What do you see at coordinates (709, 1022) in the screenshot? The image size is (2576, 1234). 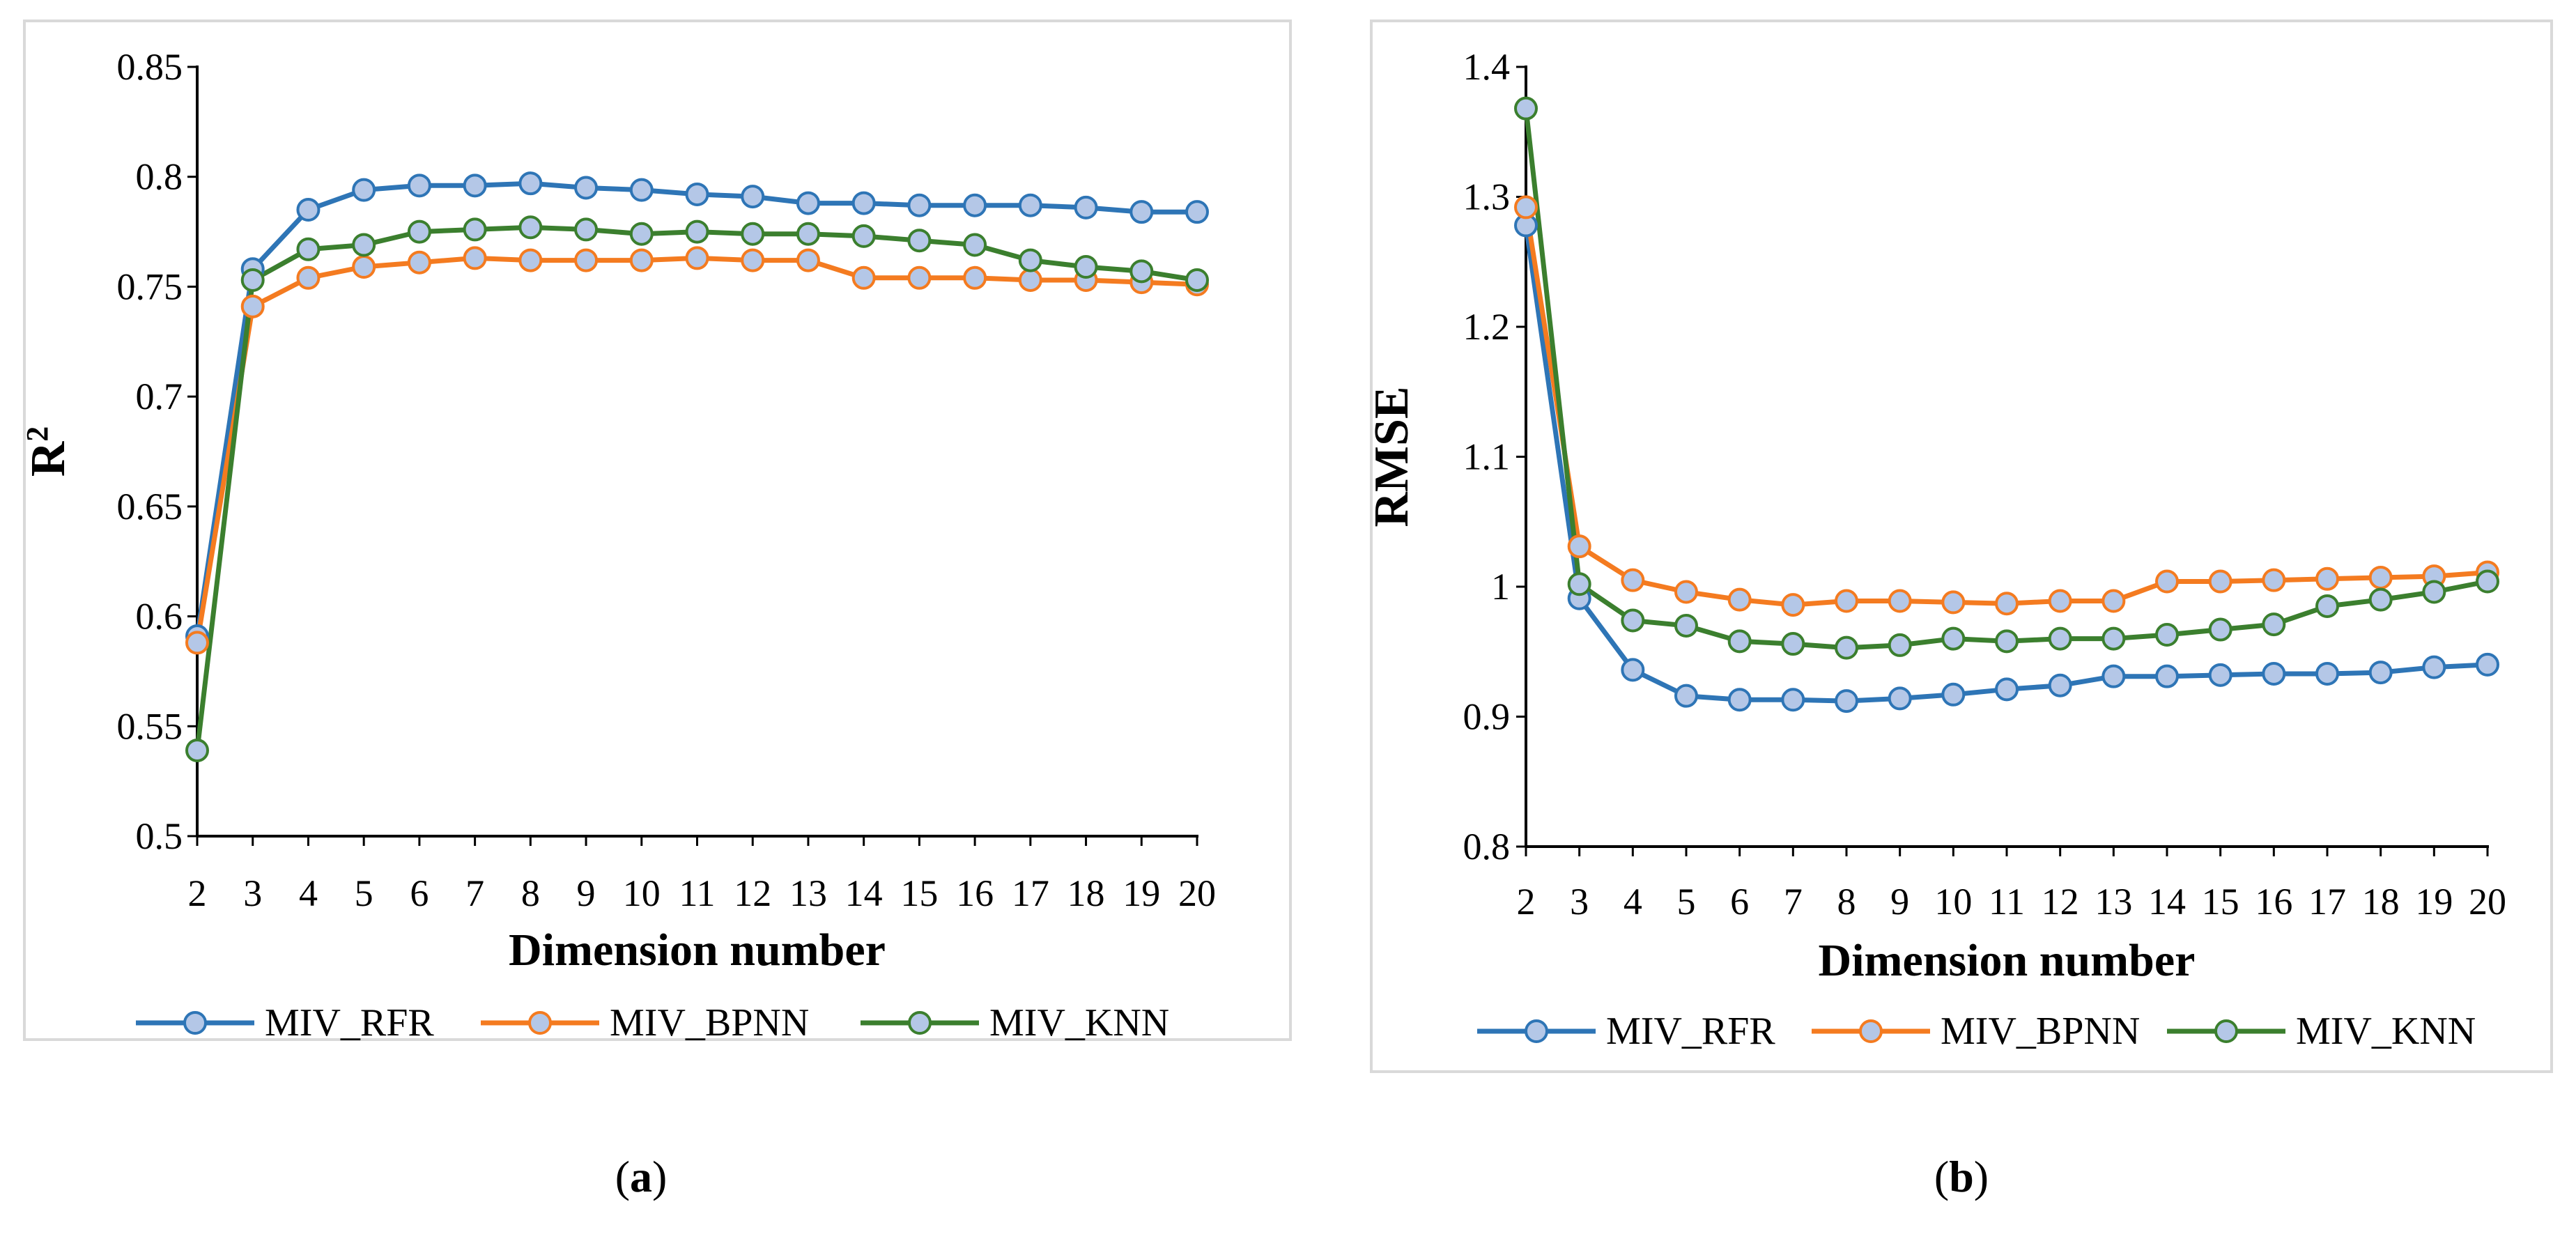 I see `panel-a-legend-label-miv_bpnn: MIV_BPNN` at bounding box center [709, 1022].